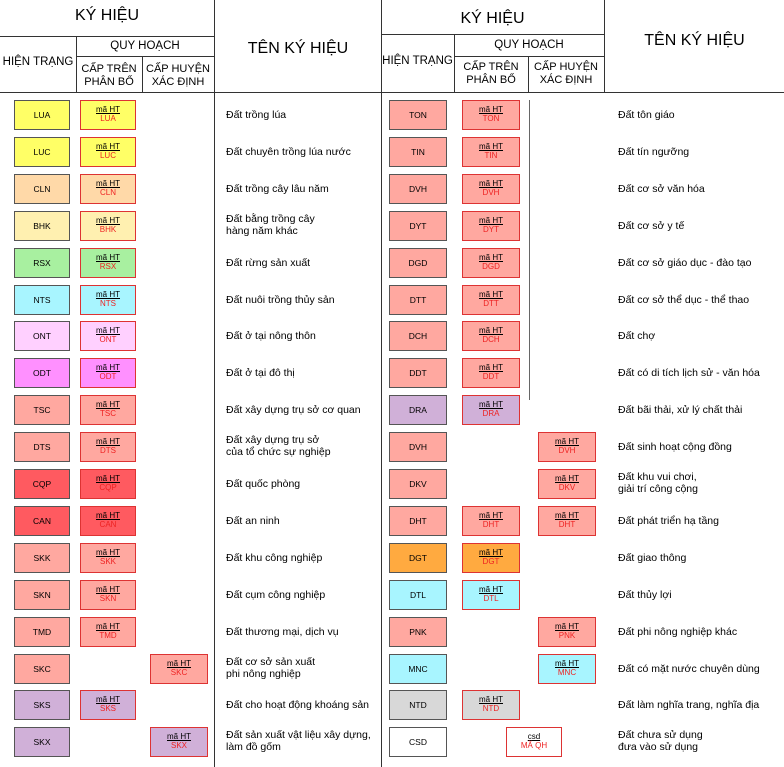 This screenshot has height=767, width=784. What do you see at coordinates (694, 40) in the screenshot?
I see `header-ten-ky-hieu-right: TÊN KÝ HIỆU` at bounding box center [694, 40].